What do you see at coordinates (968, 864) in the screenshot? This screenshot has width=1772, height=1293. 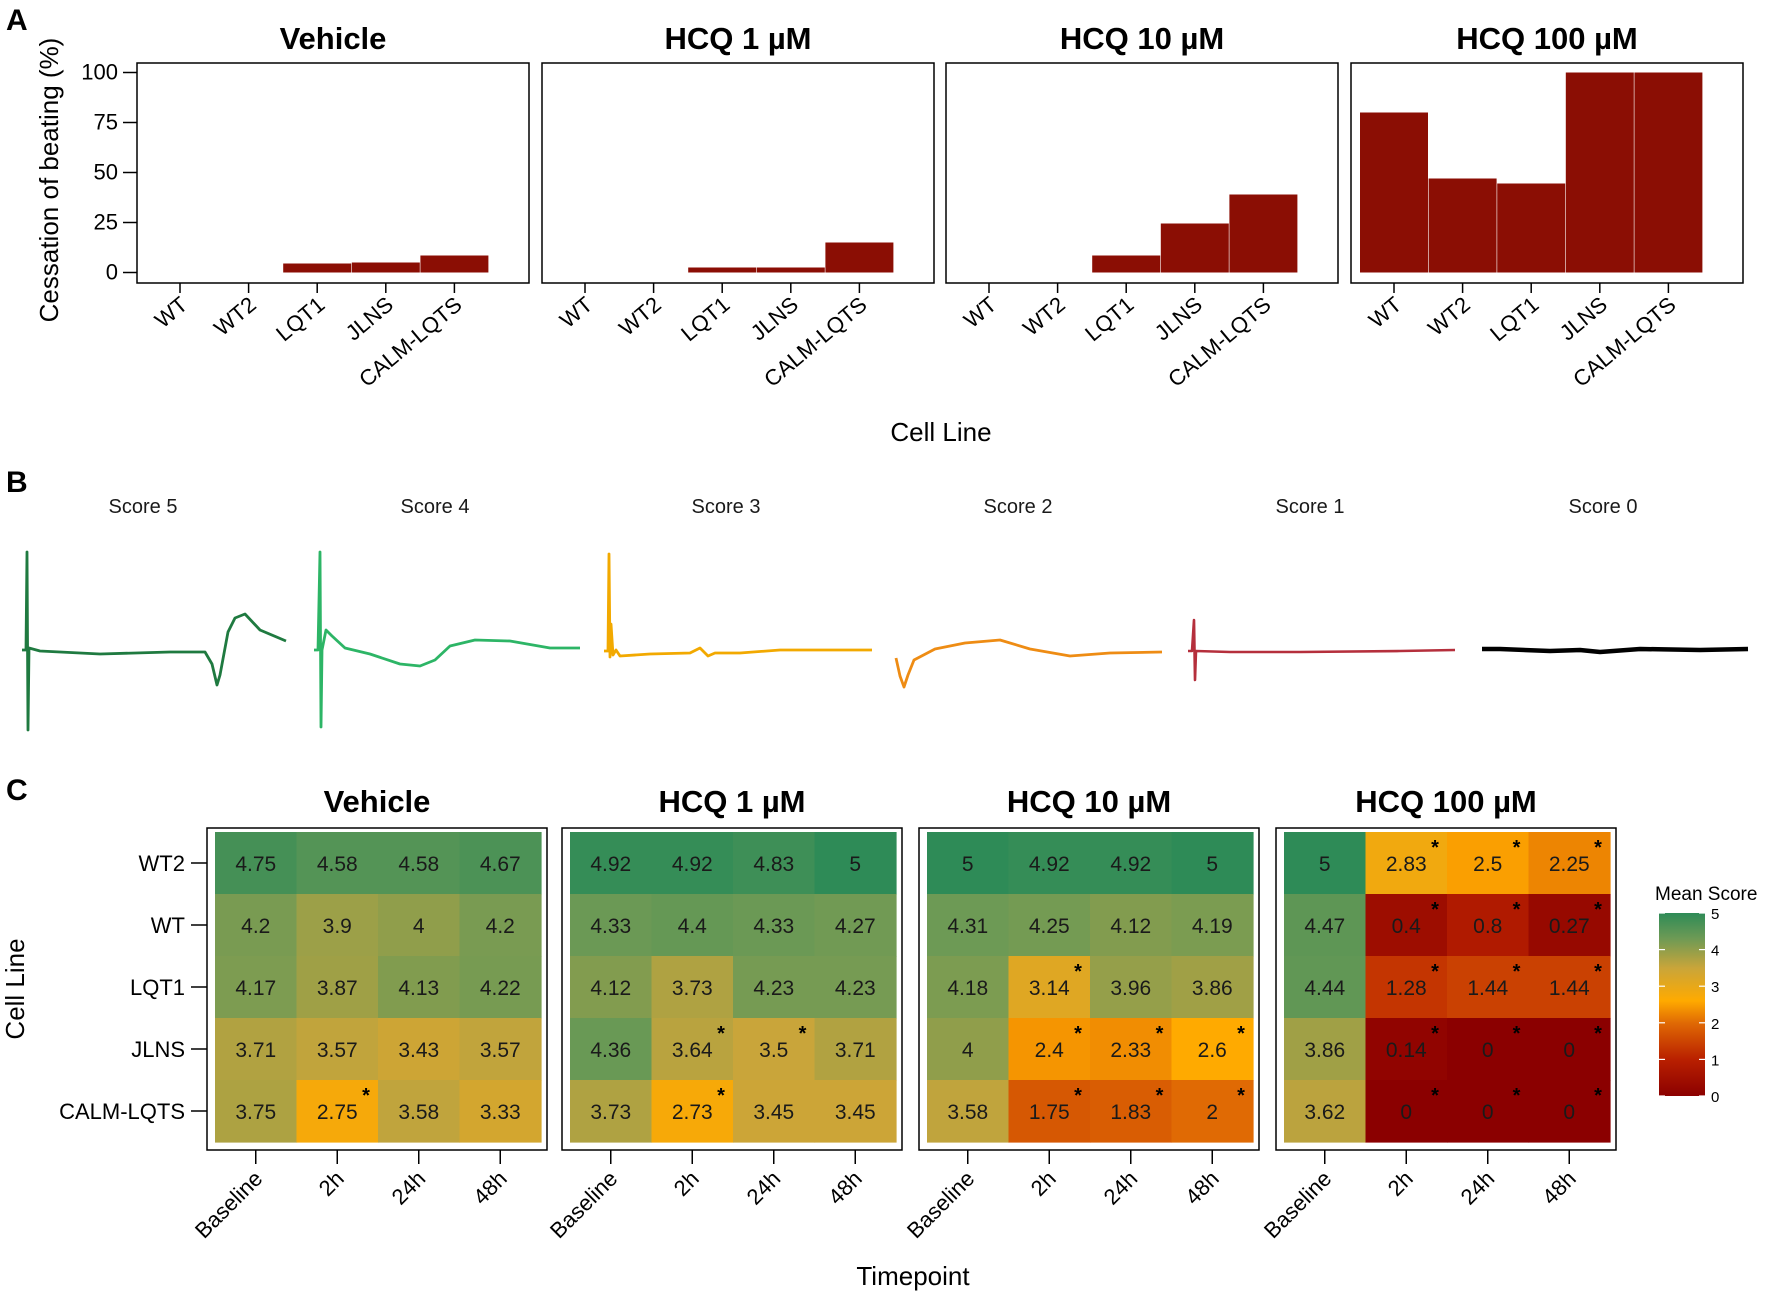 I see `cell-value-2-0-0: 5` at bounding box center [968, 864].